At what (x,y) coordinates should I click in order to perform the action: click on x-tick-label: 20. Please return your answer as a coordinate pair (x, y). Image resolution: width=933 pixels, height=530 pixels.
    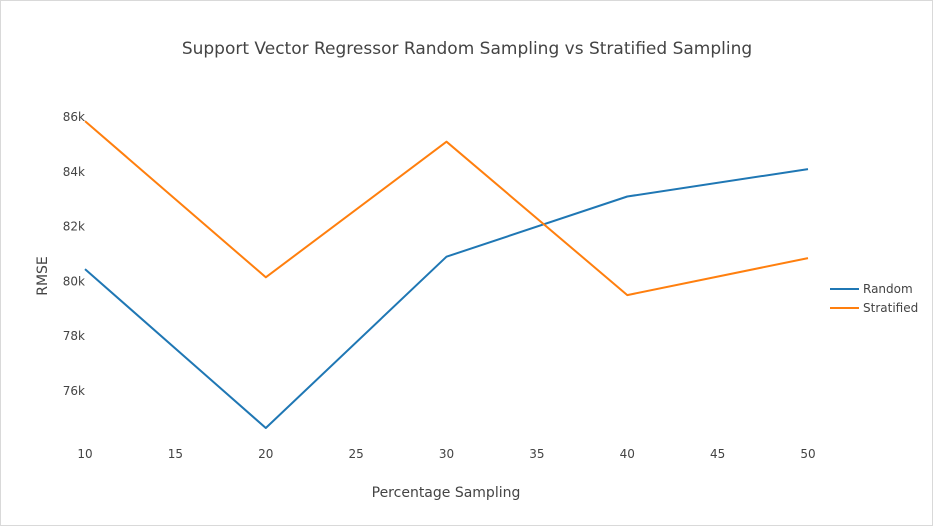
    Looking at the image, I should click on (265, 454).